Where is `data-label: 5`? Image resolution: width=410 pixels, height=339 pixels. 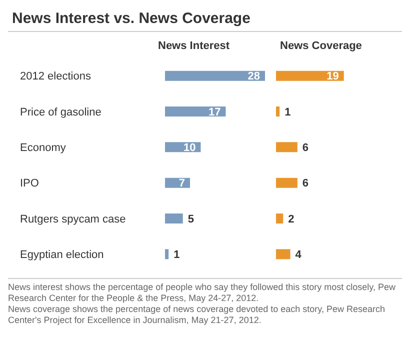 data-label: 5 is located at coordinates (191, 219).